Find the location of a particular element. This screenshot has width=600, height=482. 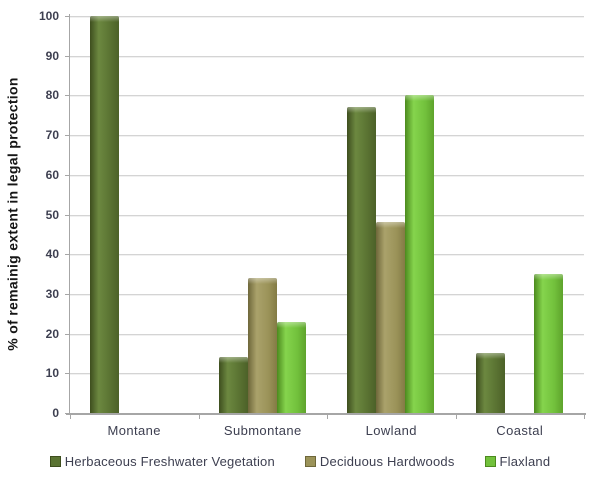

x-category-label: Lowland is located at coordinates (391, 430).